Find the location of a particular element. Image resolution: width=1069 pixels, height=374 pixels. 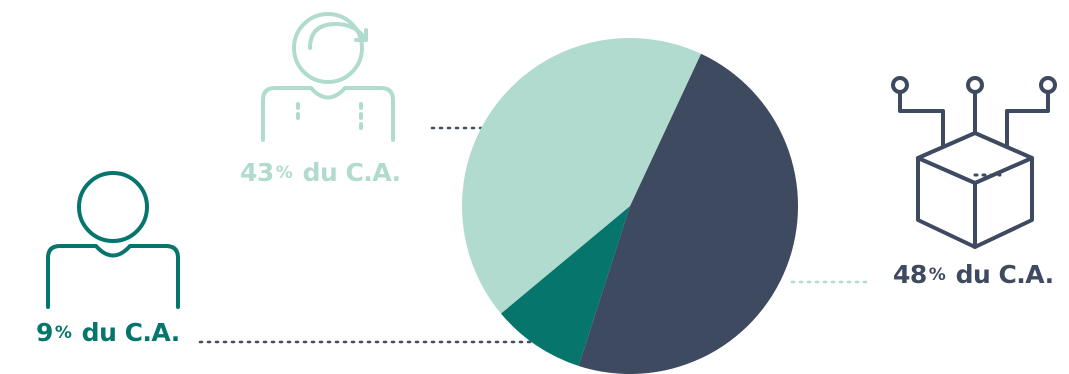

user-refresh-icon is located at coordinates (328, 77).